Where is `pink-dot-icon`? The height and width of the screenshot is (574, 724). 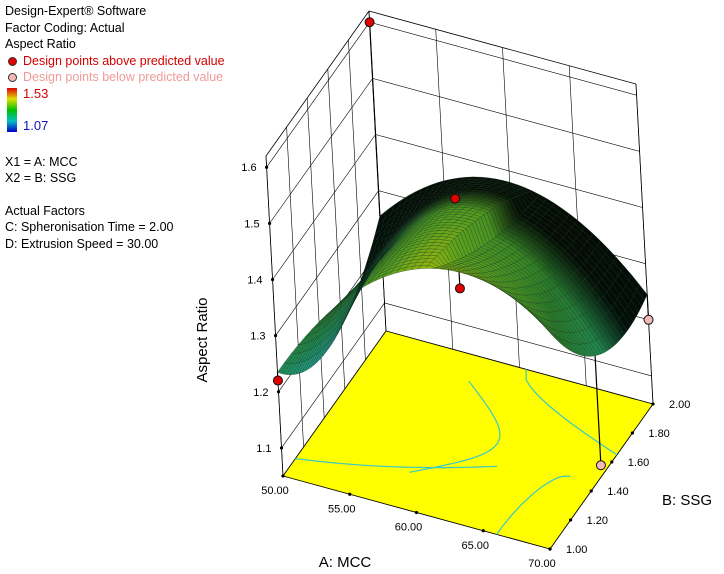 pink-dot-icon is located at coordinates (12, 77).